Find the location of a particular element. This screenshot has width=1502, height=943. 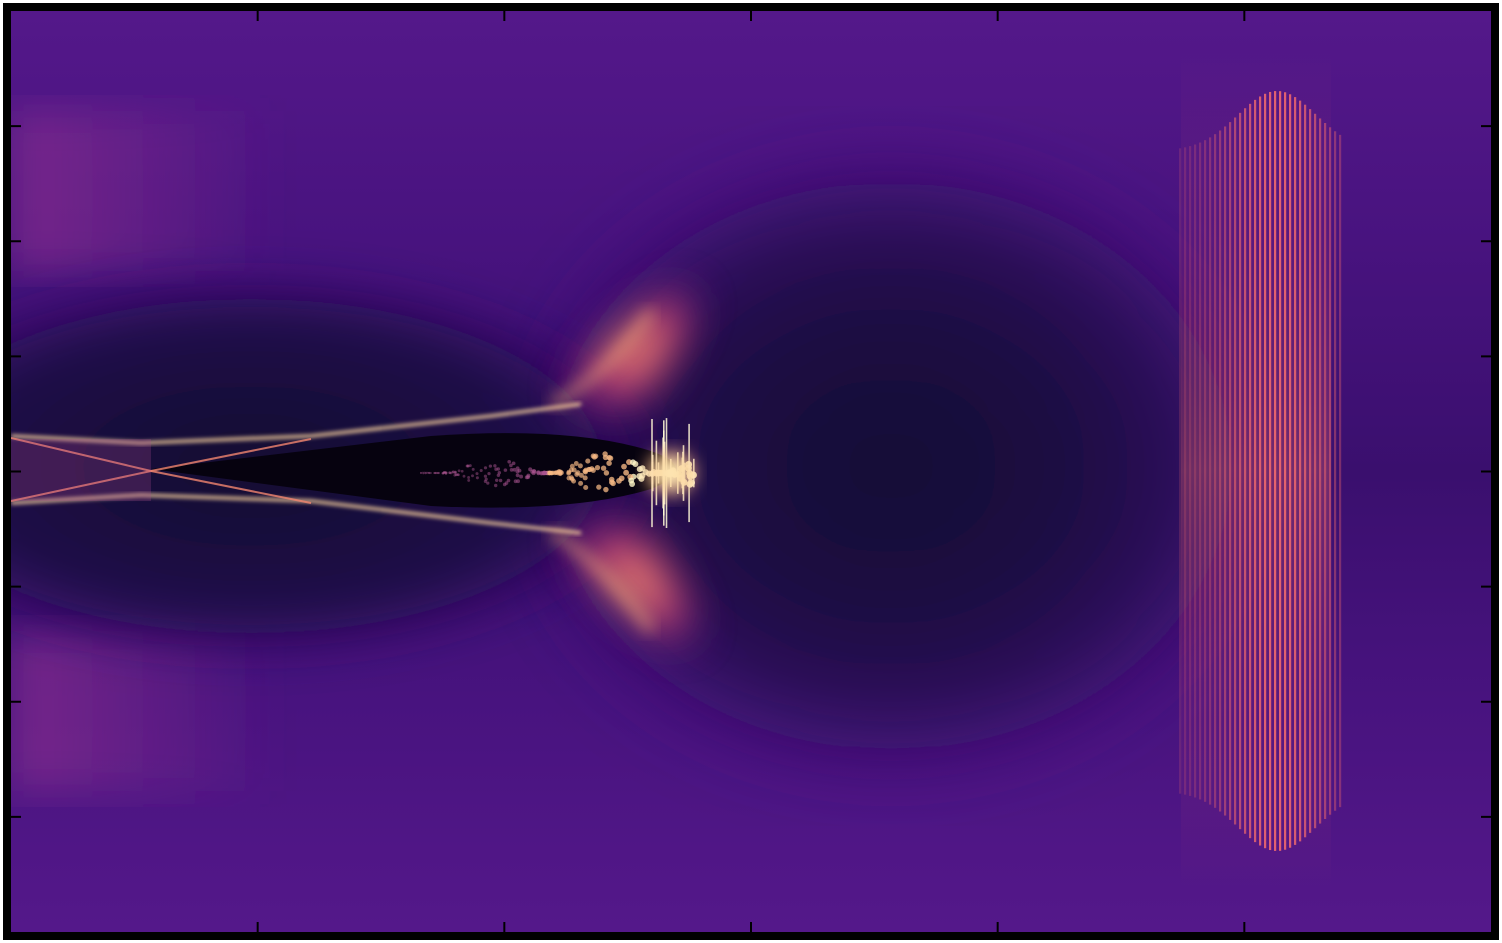

bunch-hot-spot is located at coordinates (671, 473).